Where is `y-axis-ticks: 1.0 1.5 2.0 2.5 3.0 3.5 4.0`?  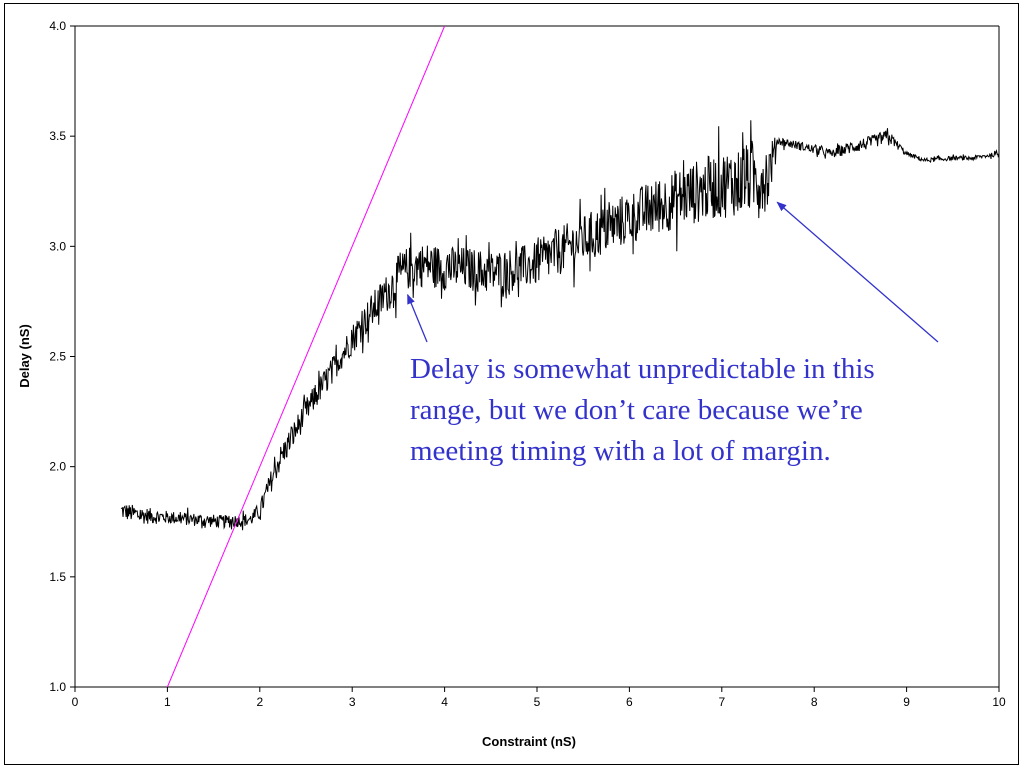
y-axis-ticks: 1.0 1.5 2.0 2.5 3.0 3.5 4.0 is located at coordinates (62, 356).